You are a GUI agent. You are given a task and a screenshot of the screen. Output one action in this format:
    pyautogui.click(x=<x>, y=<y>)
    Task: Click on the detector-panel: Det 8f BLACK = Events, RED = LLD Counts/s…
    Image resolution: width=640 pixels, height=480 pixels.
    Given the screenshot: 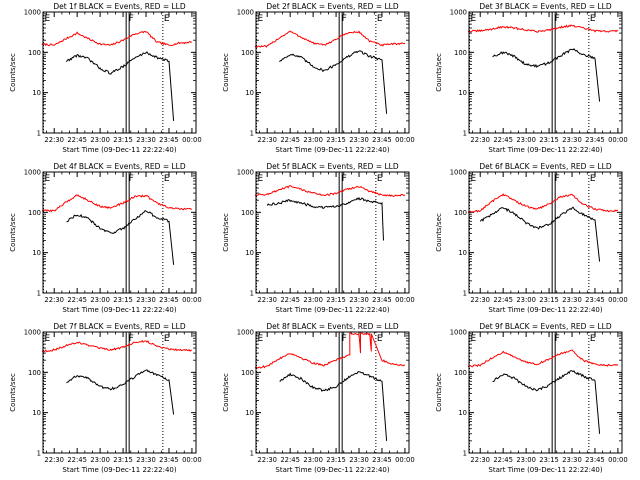 What is the action you would take?
    pyautogui.click(x=318, y=398)
    